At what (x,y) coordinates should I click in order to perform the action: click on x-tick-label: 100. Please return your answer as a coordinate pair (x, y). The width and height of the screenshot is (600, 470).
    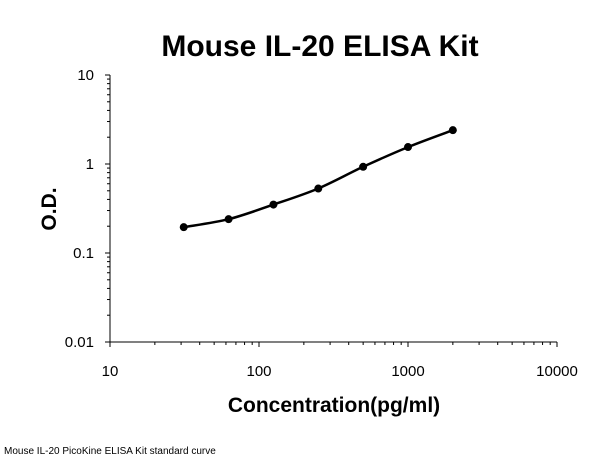
    Looking at the image, I should click on (258, 371).